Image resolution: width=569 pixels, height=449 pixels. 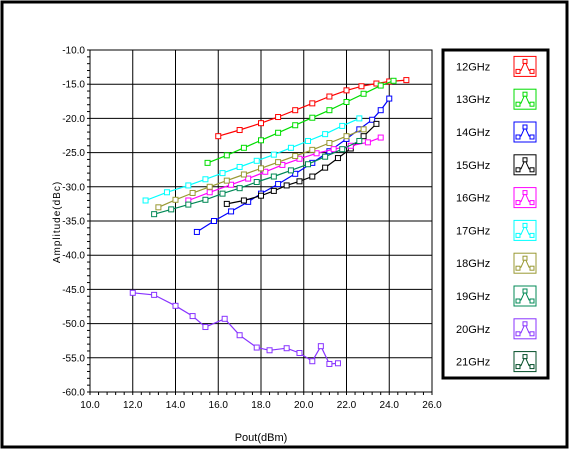 What do you see at coordinates (73, 51) in the screenshot?
I see `y-tick-label: -10.0` at bounding box center [73, 51].